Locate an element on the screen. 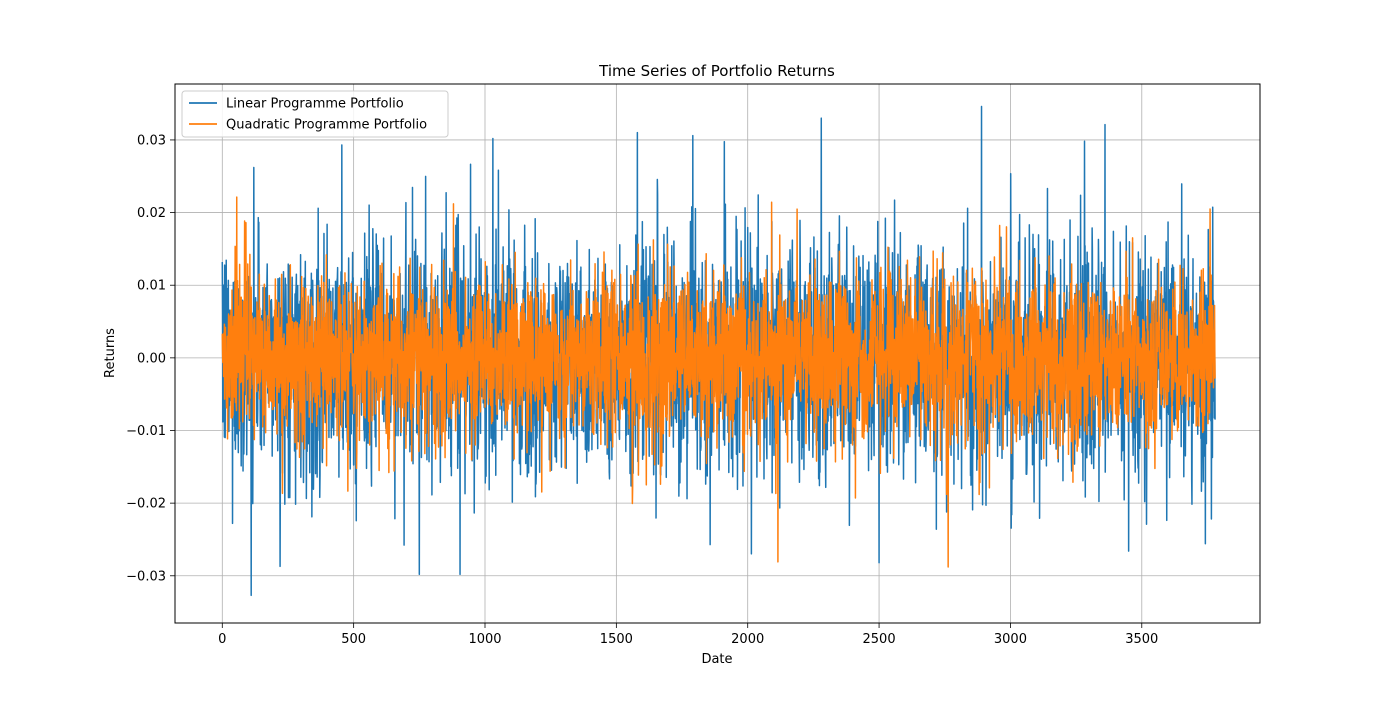 This screenshot has width=1400, height=704. y-tick-label: 0.03 is located at coordinates (151, 140).